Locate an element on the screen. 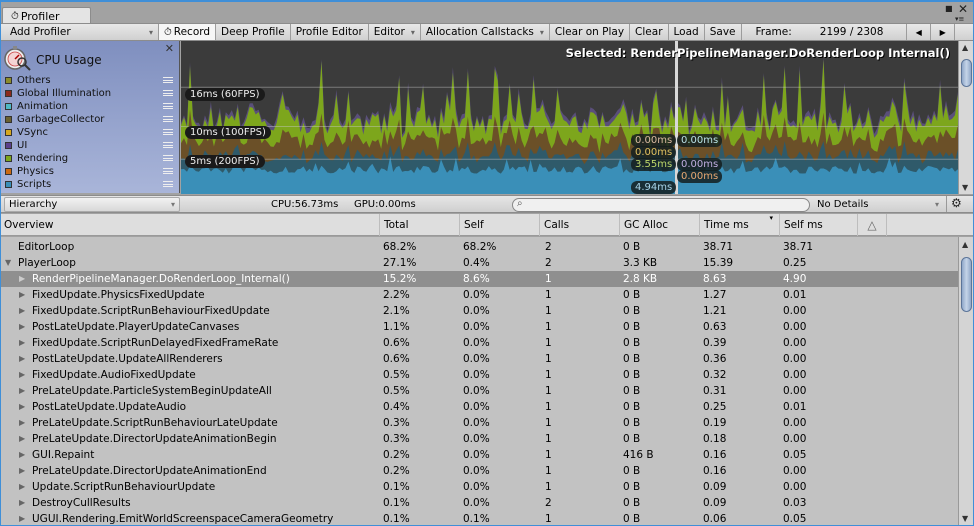 The height and width of the screenshot is (526, 974). allocation-callstacks-dropdown: Allocation Callstacks is located at coordinates (485, 32).